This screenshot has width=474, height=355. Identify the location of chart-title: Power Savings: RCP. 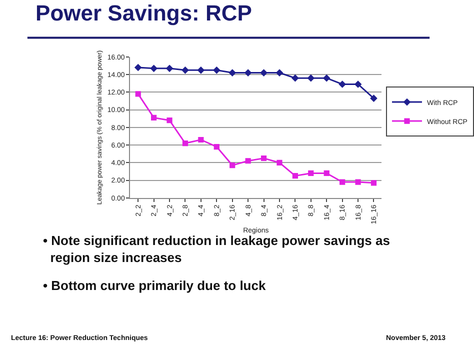
(144, 13).